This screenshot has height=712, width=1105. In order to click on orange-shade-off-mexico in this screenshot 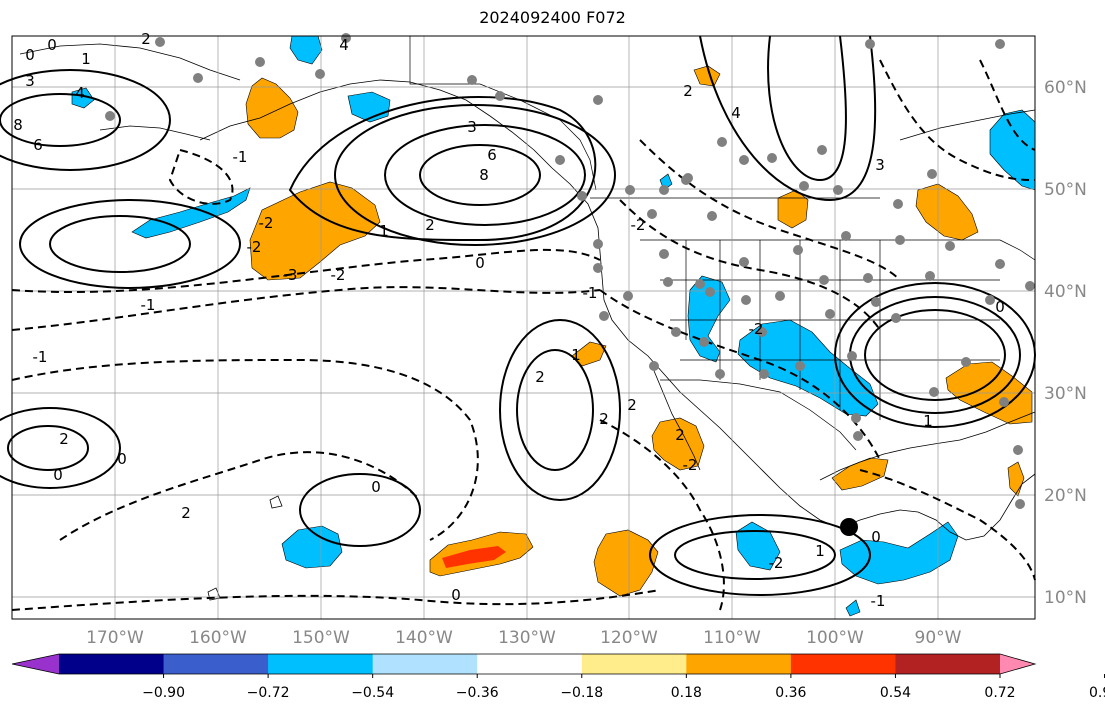, I will do `click(626, 563)`.